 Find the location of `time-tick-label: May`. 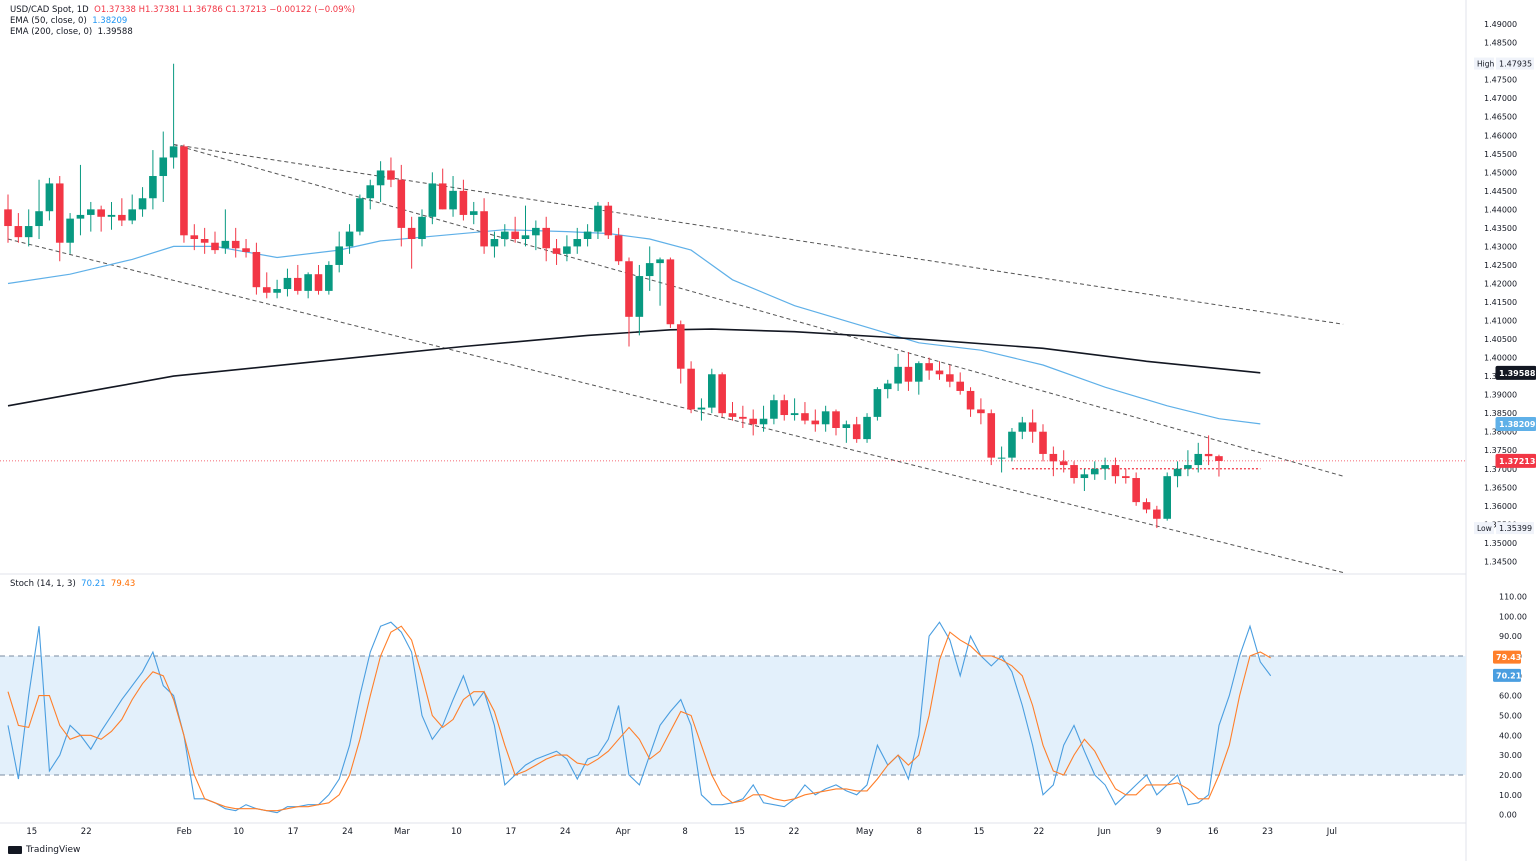

time-tick-label: May is located at coordinates (865, 832).